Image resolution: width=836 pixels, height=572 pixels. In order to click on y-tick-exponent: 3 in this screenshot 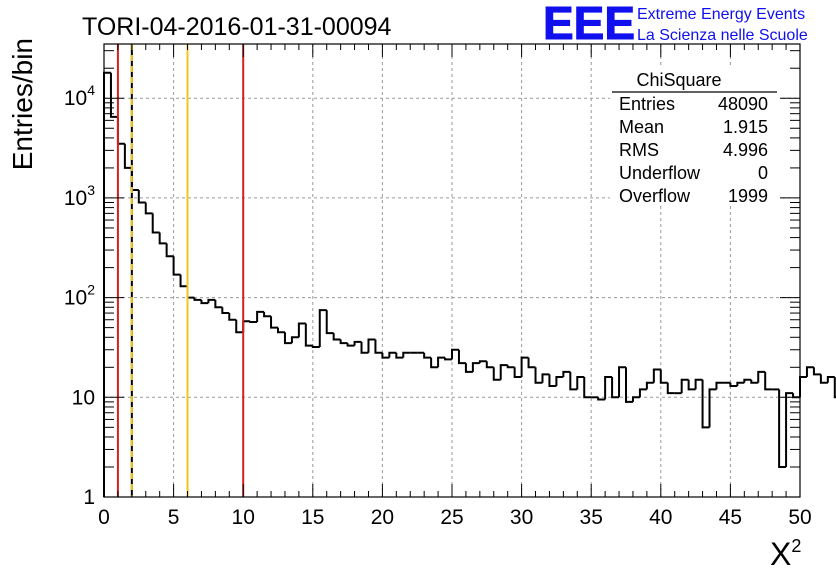, I will do `click(91, 190)`.